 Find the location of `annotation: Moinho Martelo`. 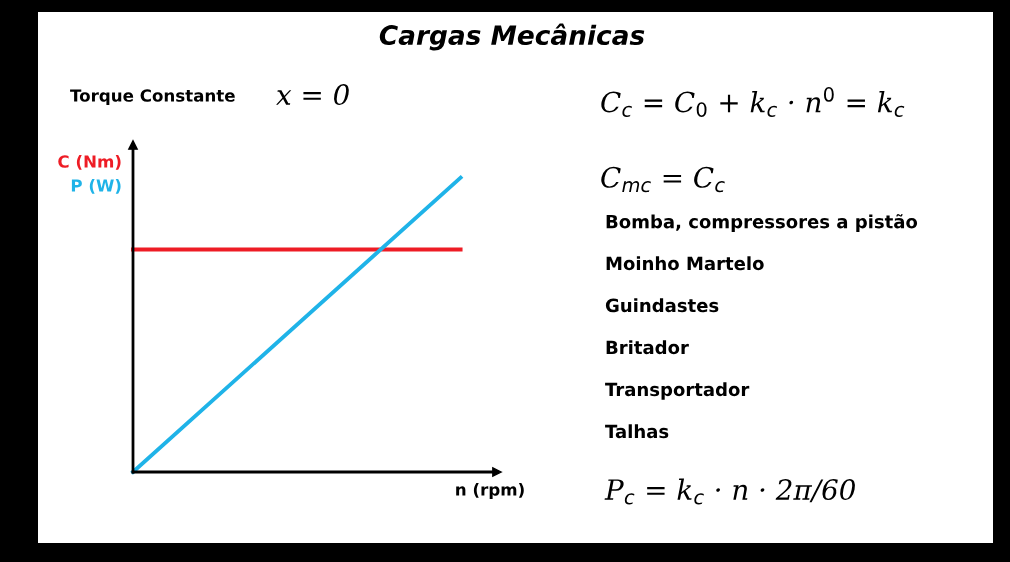

annotation: Moinho Martelo is located at coordinates (685, 263).